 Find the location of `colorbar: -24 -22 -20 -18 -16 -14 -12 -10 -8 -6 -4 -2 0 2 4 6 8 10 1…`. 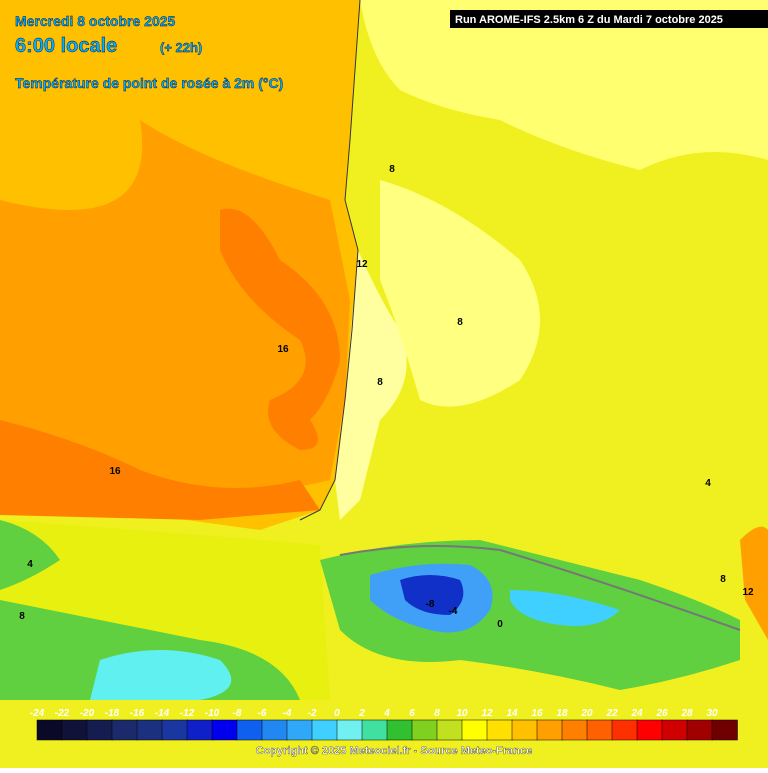

colorbar: -24 -22 -20 -18 -16 -14 -12 -10 -8 -6 -4 -2 0 2 4 6 8 10 1… is located at coordinates (384, 724).